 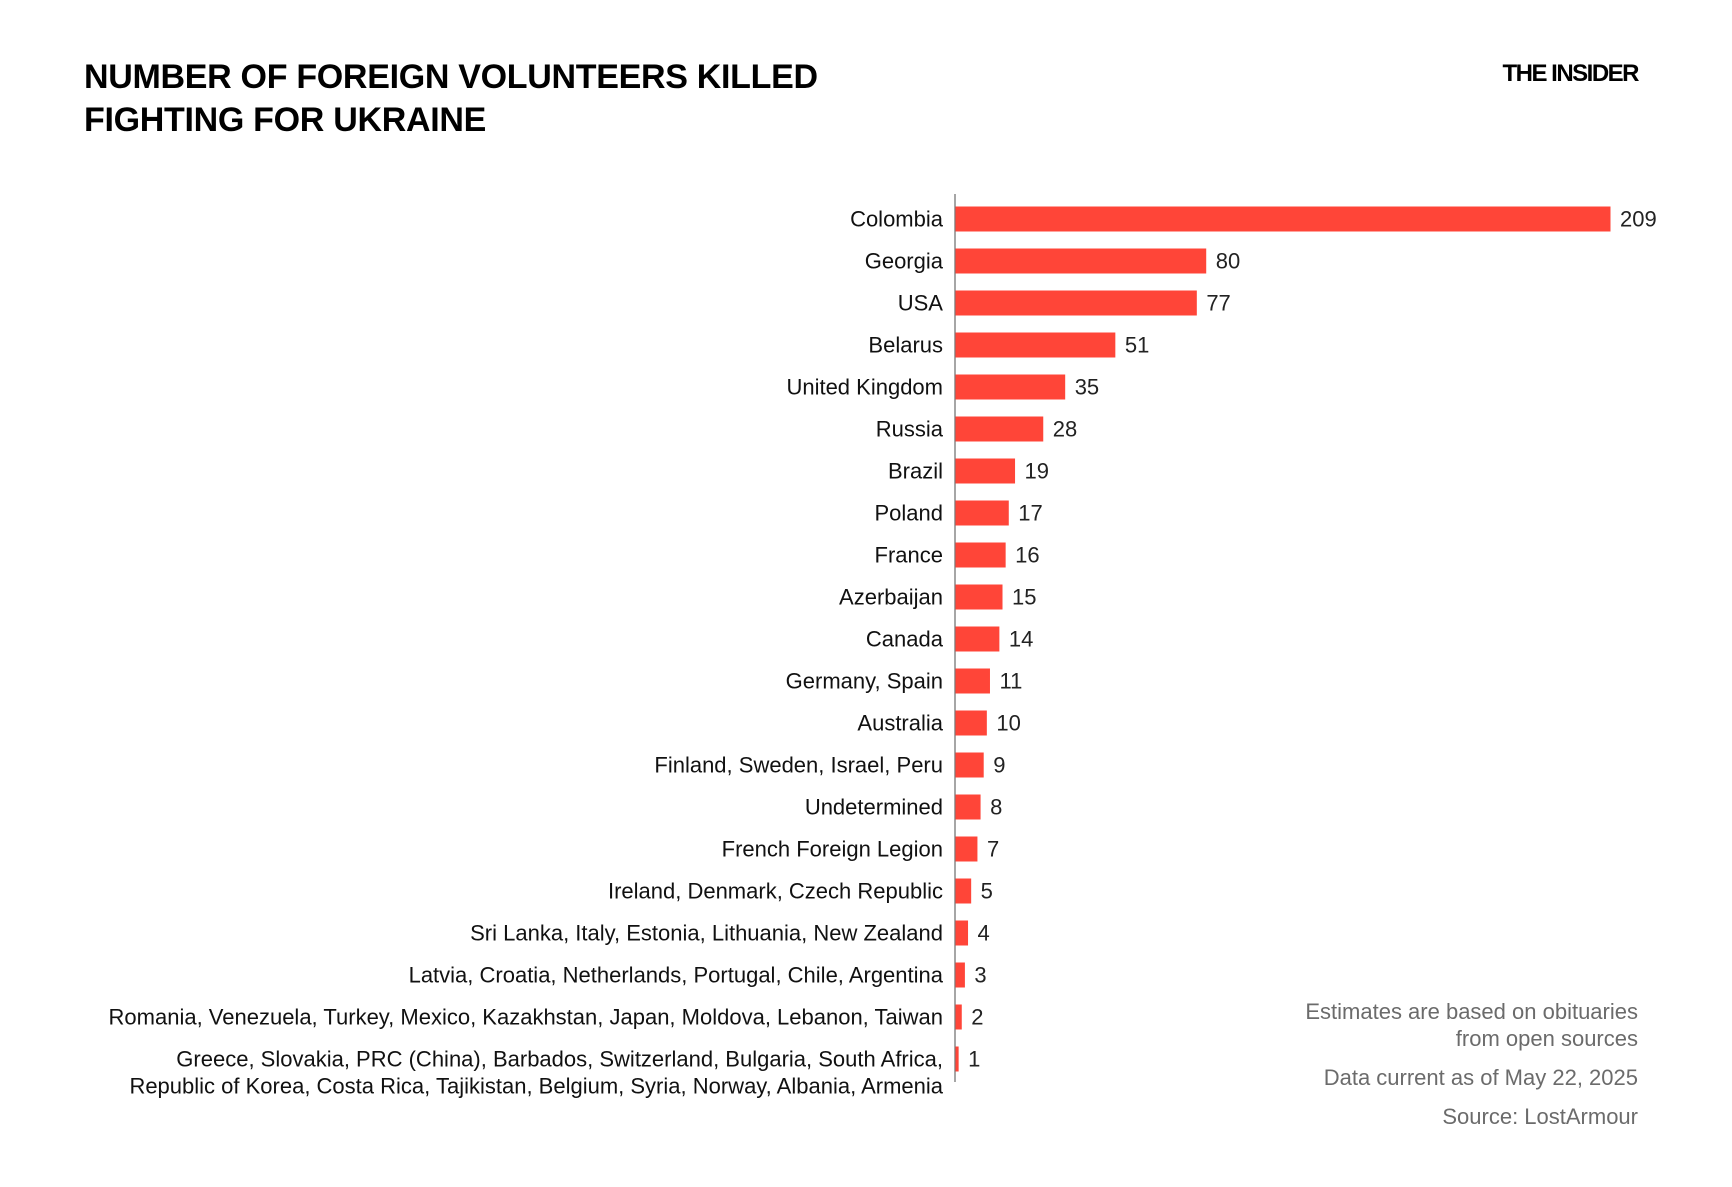 I want to click on data-label: 80, so click(x=1228, y=261).